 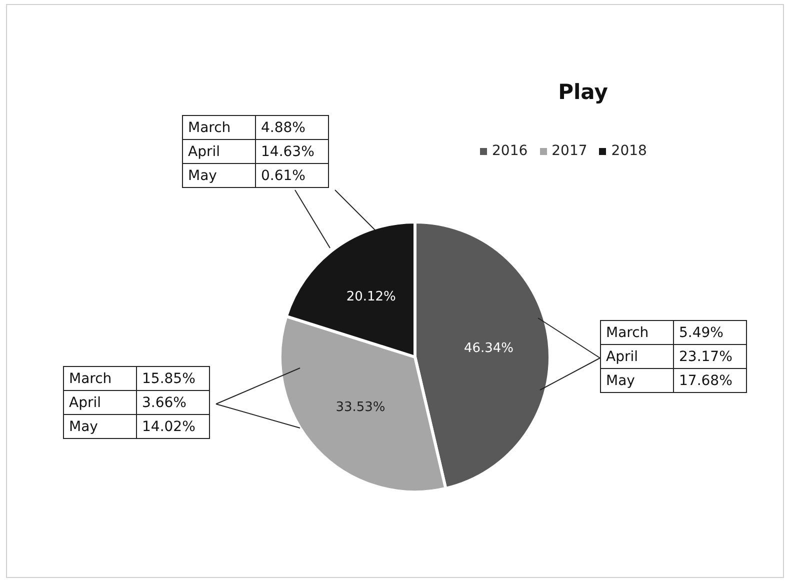 I want to click on data-label: 46.34%, so click(x=489, y=348).